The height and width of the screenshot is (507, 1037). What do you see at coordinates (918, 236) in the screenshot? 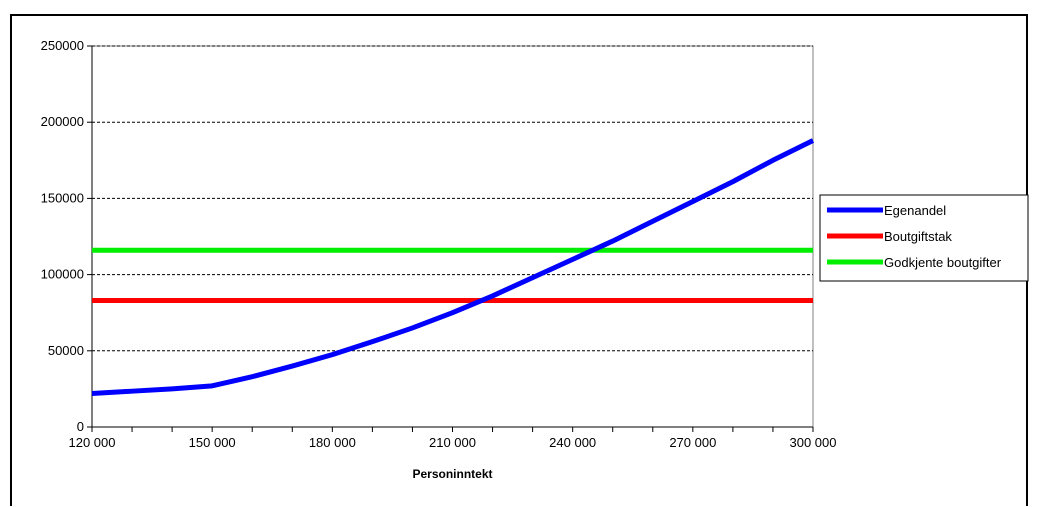
I see `legend-label: Boutgiftstak` at bounding box center [918, 236].